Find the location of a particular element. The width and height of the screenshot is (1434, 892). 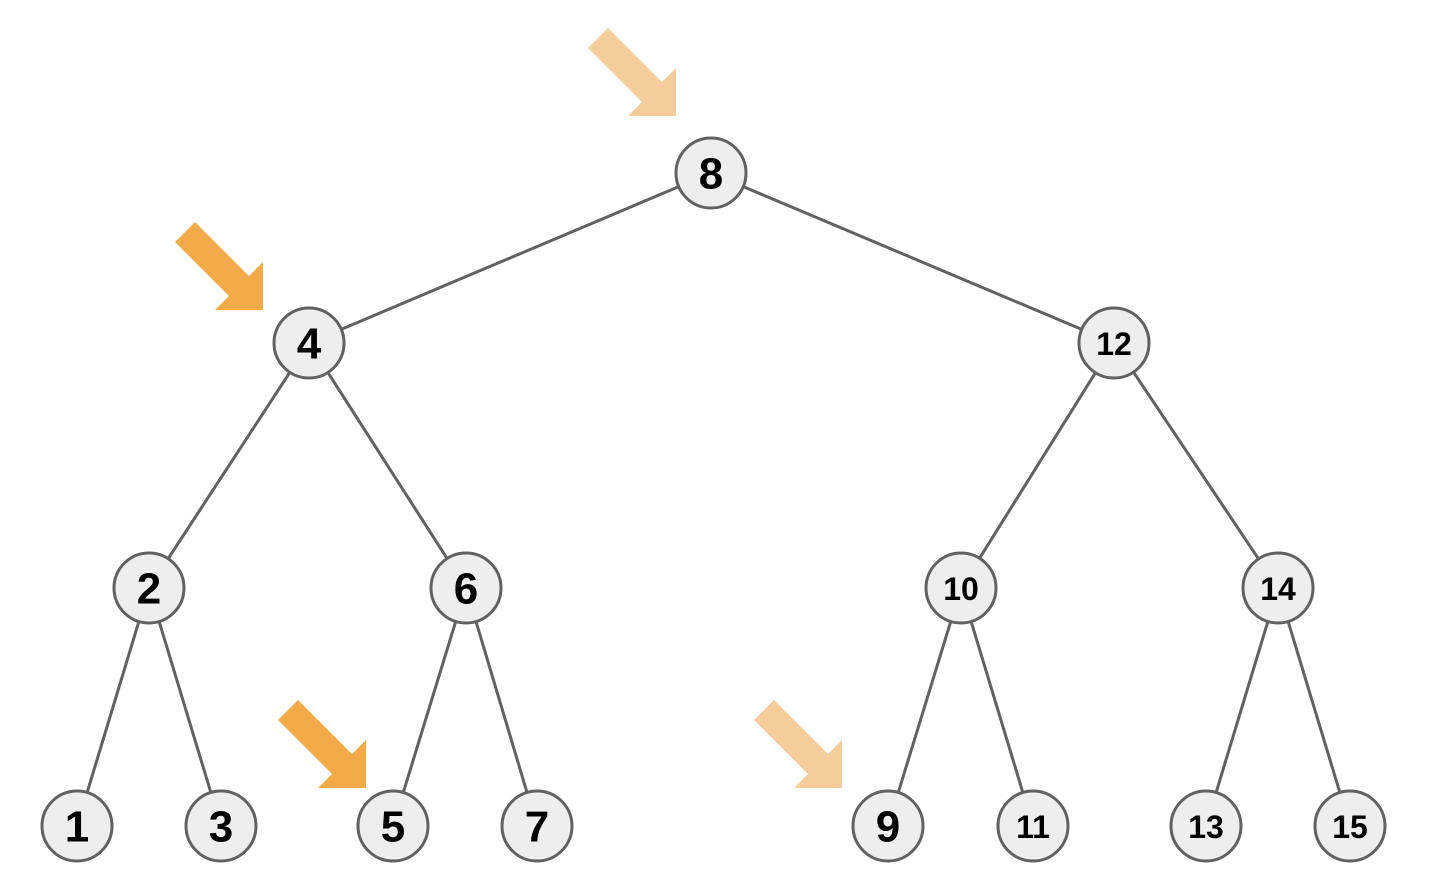

node-label-8: 8 is located at coordinates (711, 174).